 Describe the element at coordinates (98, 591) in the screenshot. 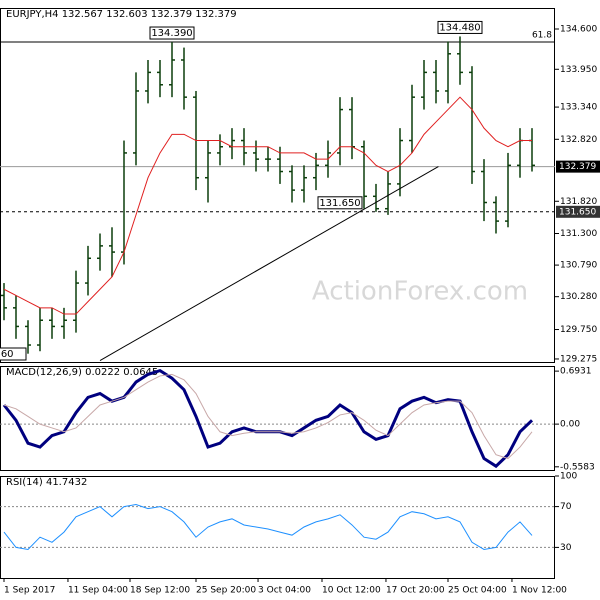

I see `x-tick-label: 11 Sep 04:00` at that location.